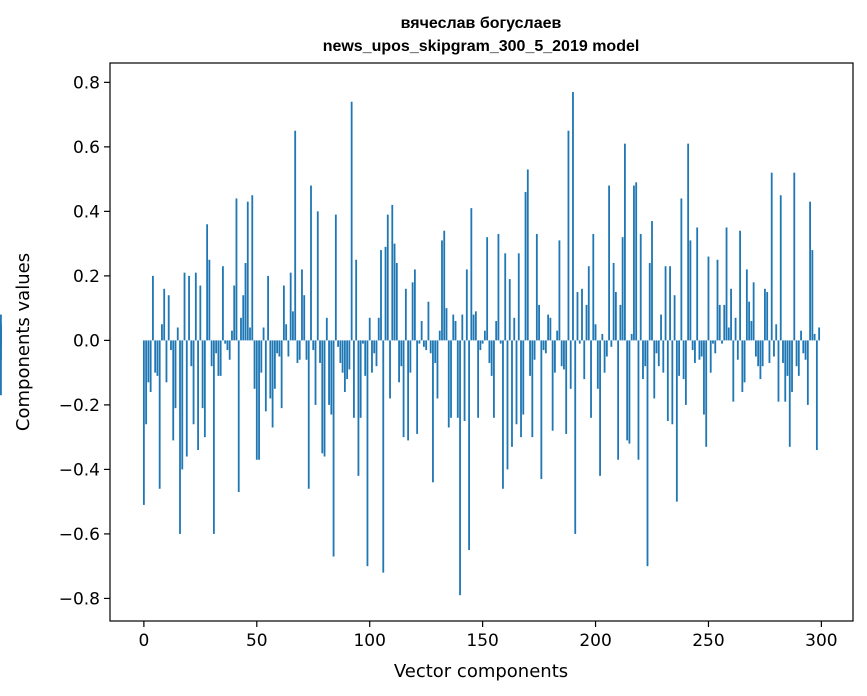  Describe the element at coordinates (86, 212) in the screenshot. I see `y-tick-label: 0.4` at that location.